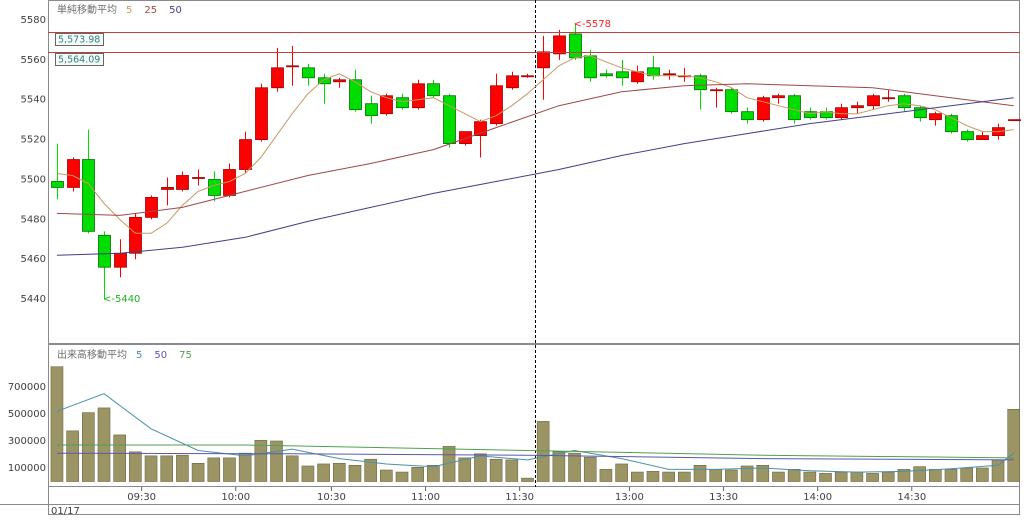  What do you see at coordinates (92, 354) in the screenshot?
I see `panel-title: 出来高移動平均` at bounding box center [92, 354].